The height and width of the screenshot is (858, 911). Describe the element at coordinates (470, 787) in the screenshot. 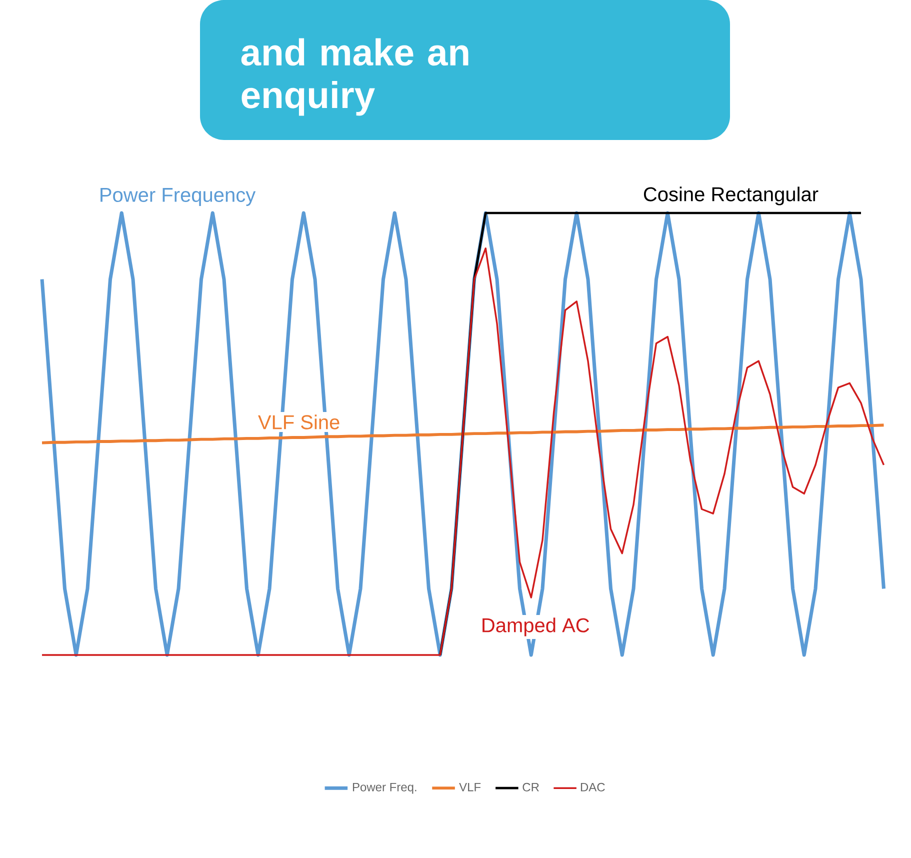

I see `legend-label: VLF` at that location.